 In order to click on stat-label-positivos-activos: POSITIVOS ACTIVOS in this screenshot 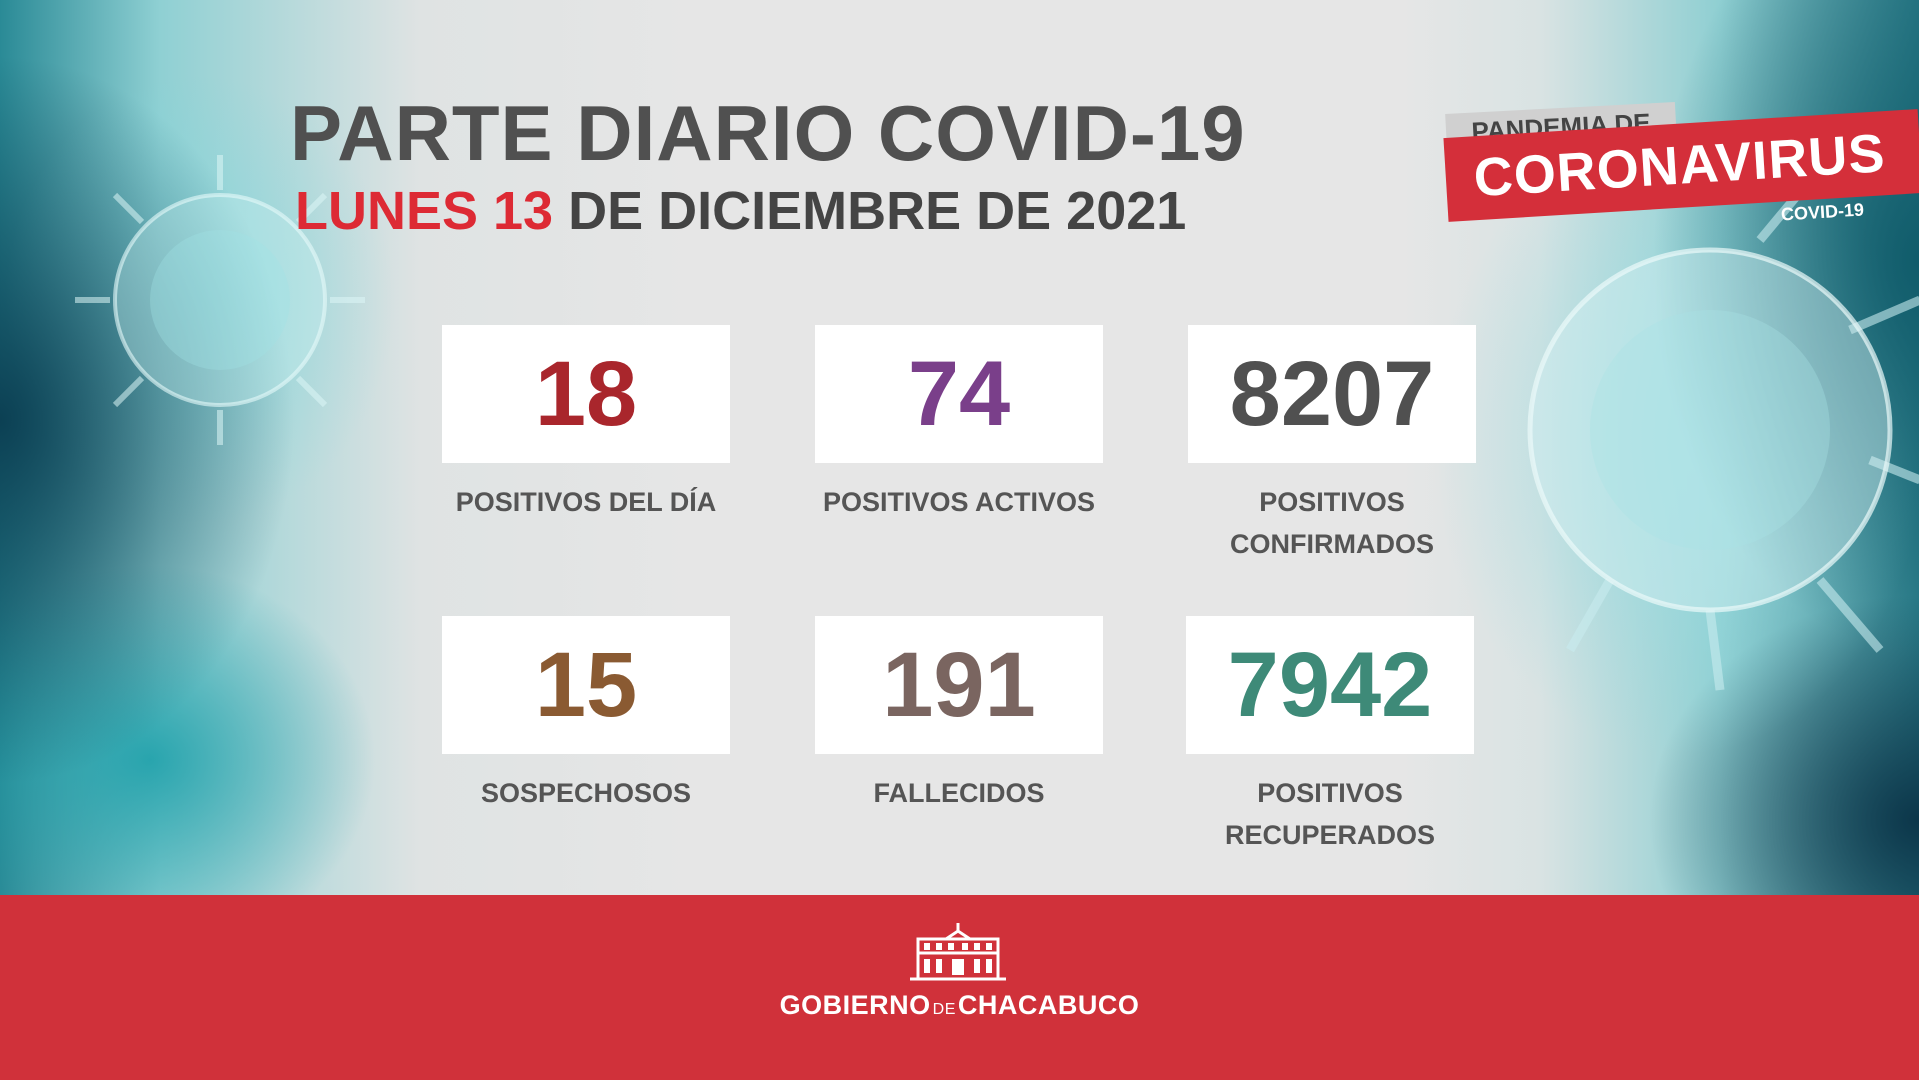, I will do `click(959, 502)`.